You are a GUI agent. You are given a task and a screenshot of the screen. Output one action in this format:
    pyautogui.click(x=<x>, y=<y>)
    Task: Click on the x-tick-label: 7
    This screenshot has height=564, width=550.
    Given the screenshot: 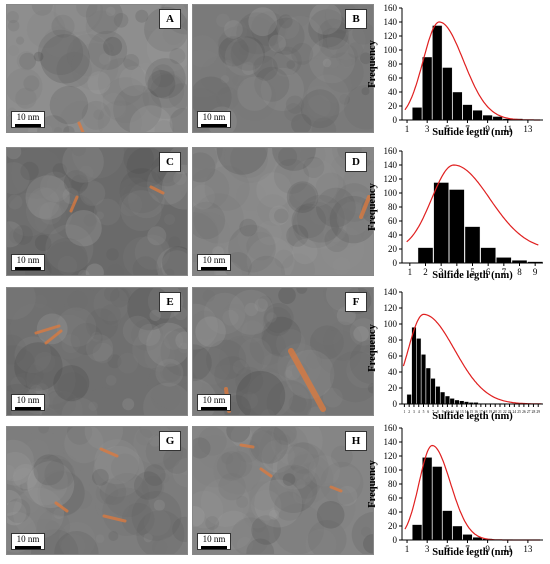 What is the action you would take?
    pyautogui.click(x=433, y=412)
    